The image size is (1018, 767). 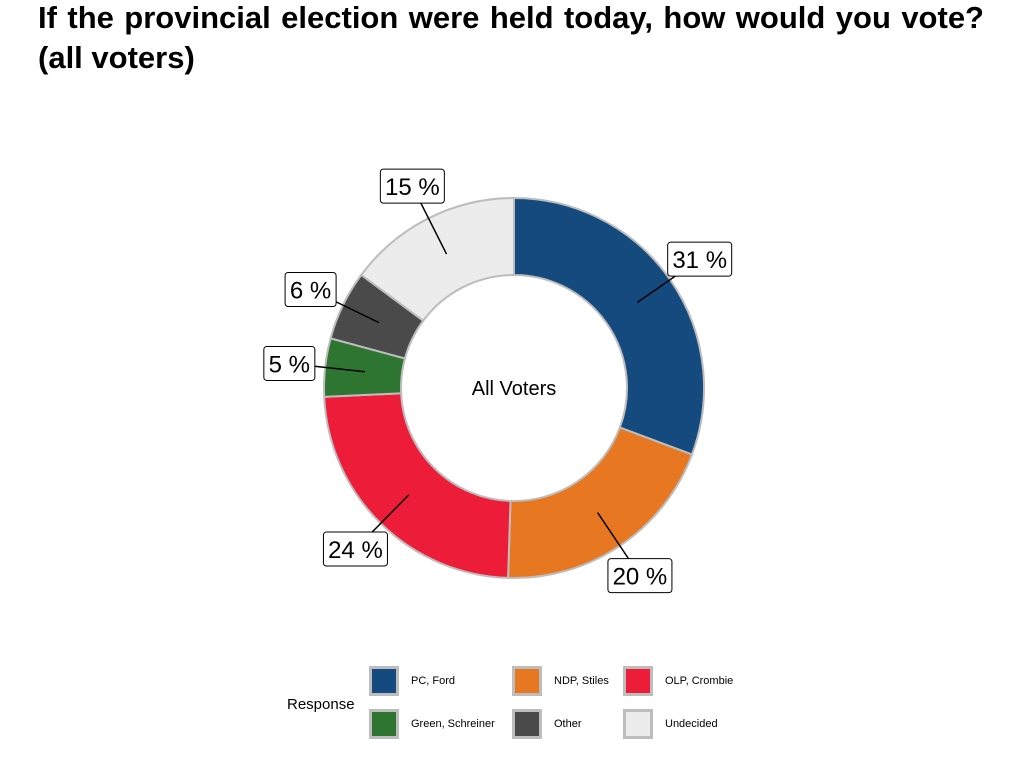 I want to click on legend-label: Other, so click(x=568, y=724).